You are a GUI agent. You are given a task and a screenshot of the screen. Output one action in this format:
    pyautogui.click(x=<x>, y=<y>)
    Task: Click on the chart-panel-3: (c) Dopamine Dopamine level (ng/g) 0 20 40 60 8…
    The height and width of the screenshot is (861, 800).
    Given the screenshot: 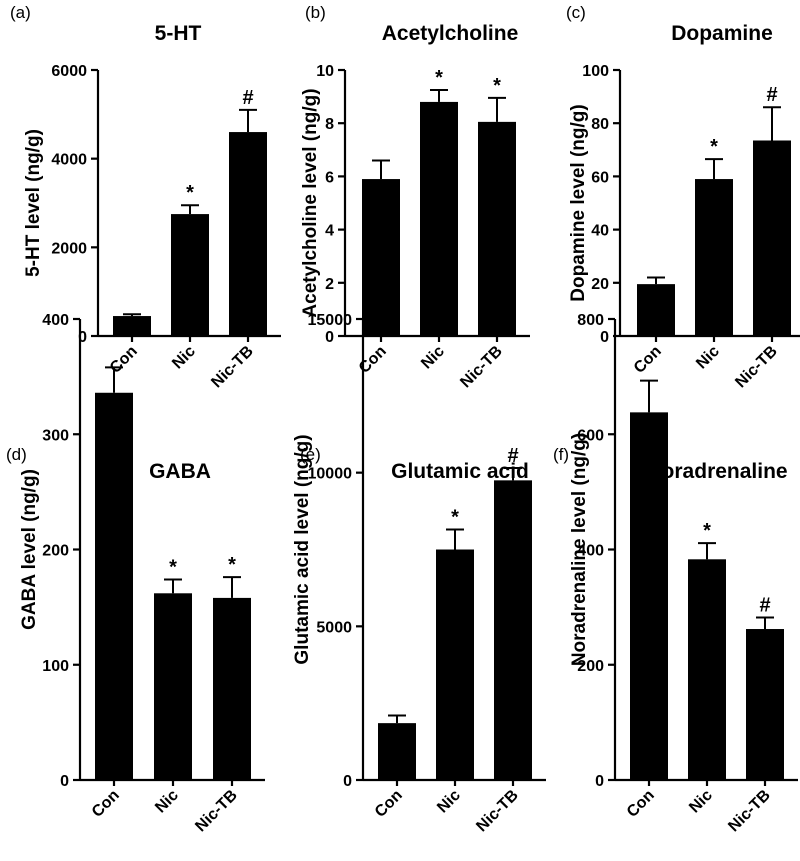 What is the action you would take?
    pyautogui.click(x=683, y=197)
    